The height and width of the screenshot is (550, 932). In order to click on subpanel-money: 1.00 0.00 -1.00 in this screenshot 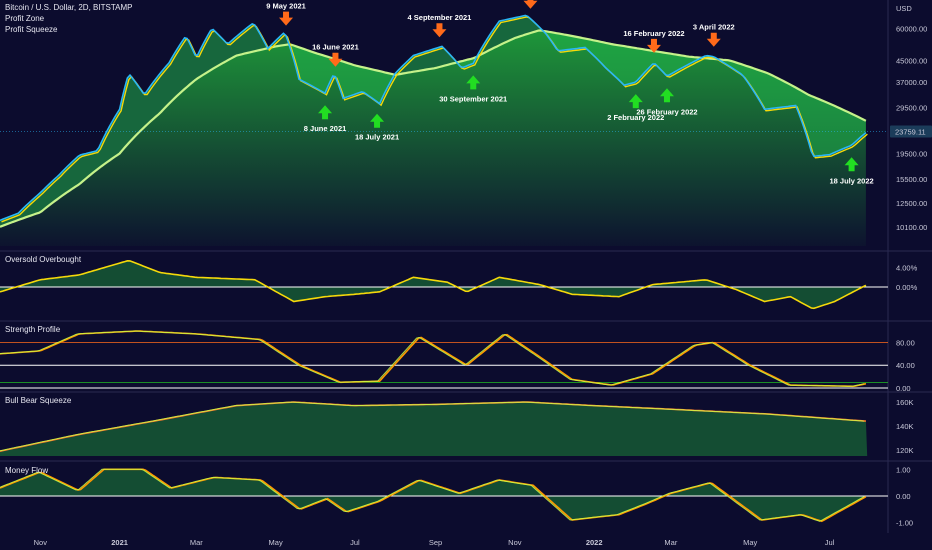, I will do `click(456, 496)`.